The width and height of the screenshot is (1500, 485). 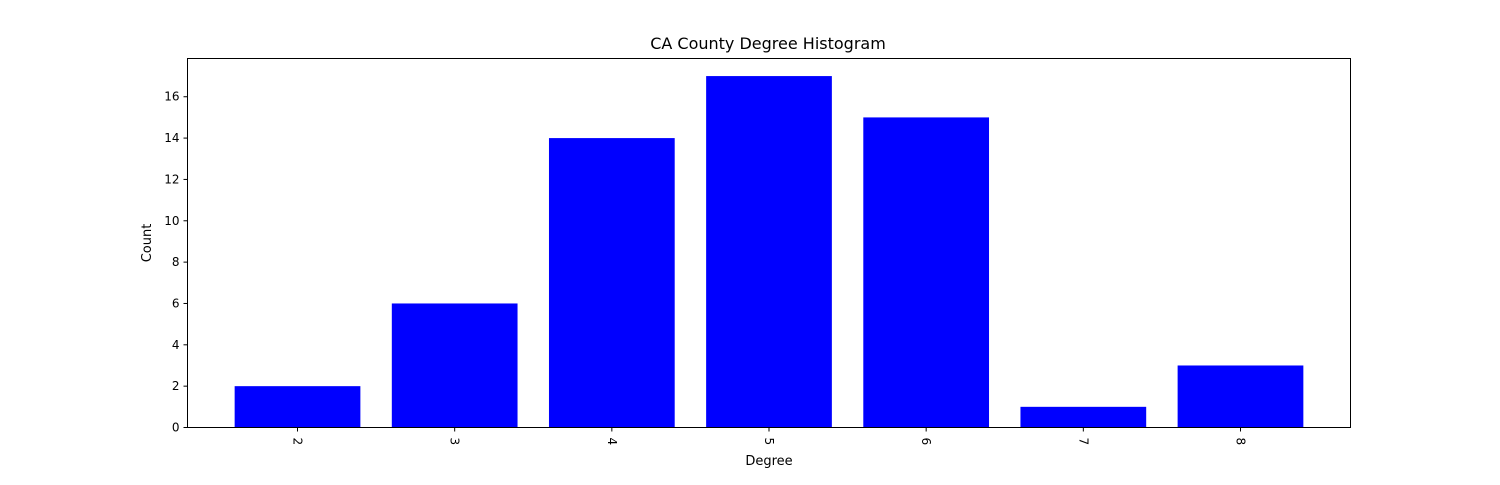 What do you see at coordinates (1240, 442) in the screenshot?
I see `x-tick-label: 8` at bounding box center [1240, 442].